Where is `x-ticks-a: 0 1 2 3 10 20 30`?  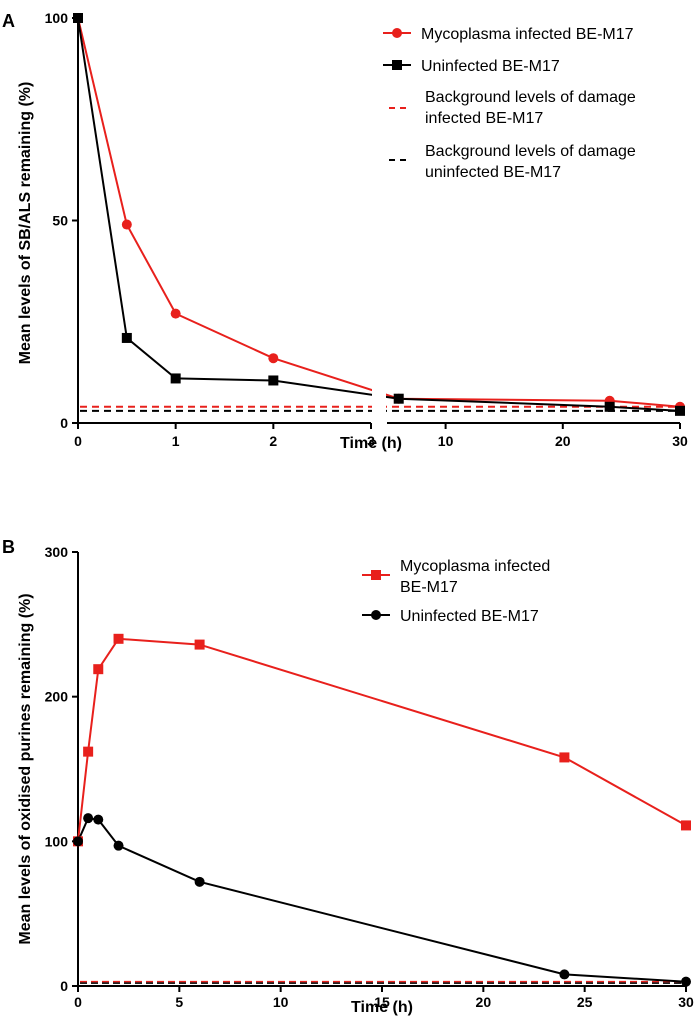 x-ticks-a: 0 1 2 3 10 20 30 is located at coordinates (381, 436).